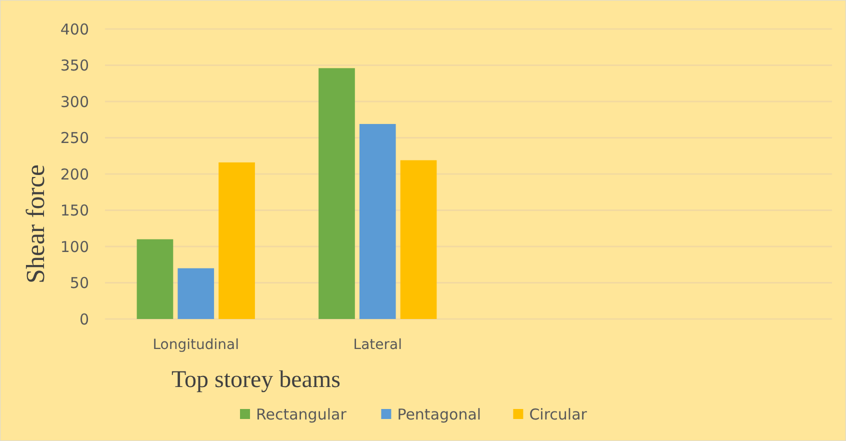 The width and height of the screenshot is (846, 441). I want to click on x-axis-title: Top storey beams, so click(256, 380).